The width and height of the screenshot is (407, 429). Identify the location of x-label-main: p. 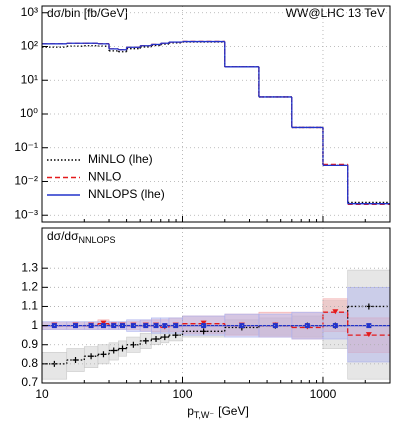
(190, 411).